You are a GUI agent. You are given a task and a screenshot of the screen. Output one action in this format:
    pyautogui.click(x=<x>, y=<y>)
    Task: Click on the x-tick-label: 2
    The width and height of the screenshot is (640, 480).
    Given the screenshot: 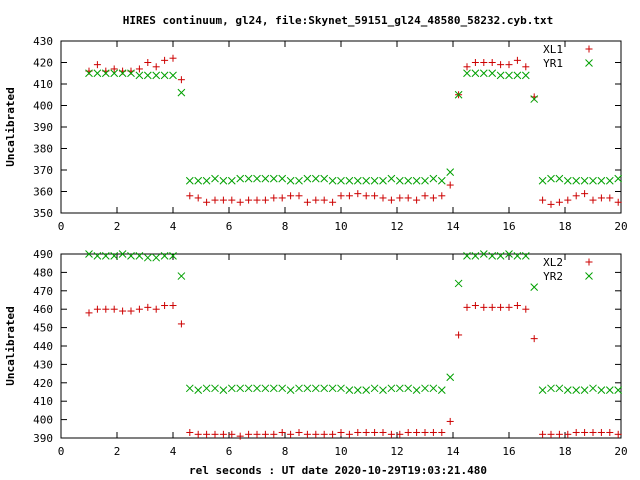 What is the action you would take?
    pyautogui.click(x=117, y=226)
    